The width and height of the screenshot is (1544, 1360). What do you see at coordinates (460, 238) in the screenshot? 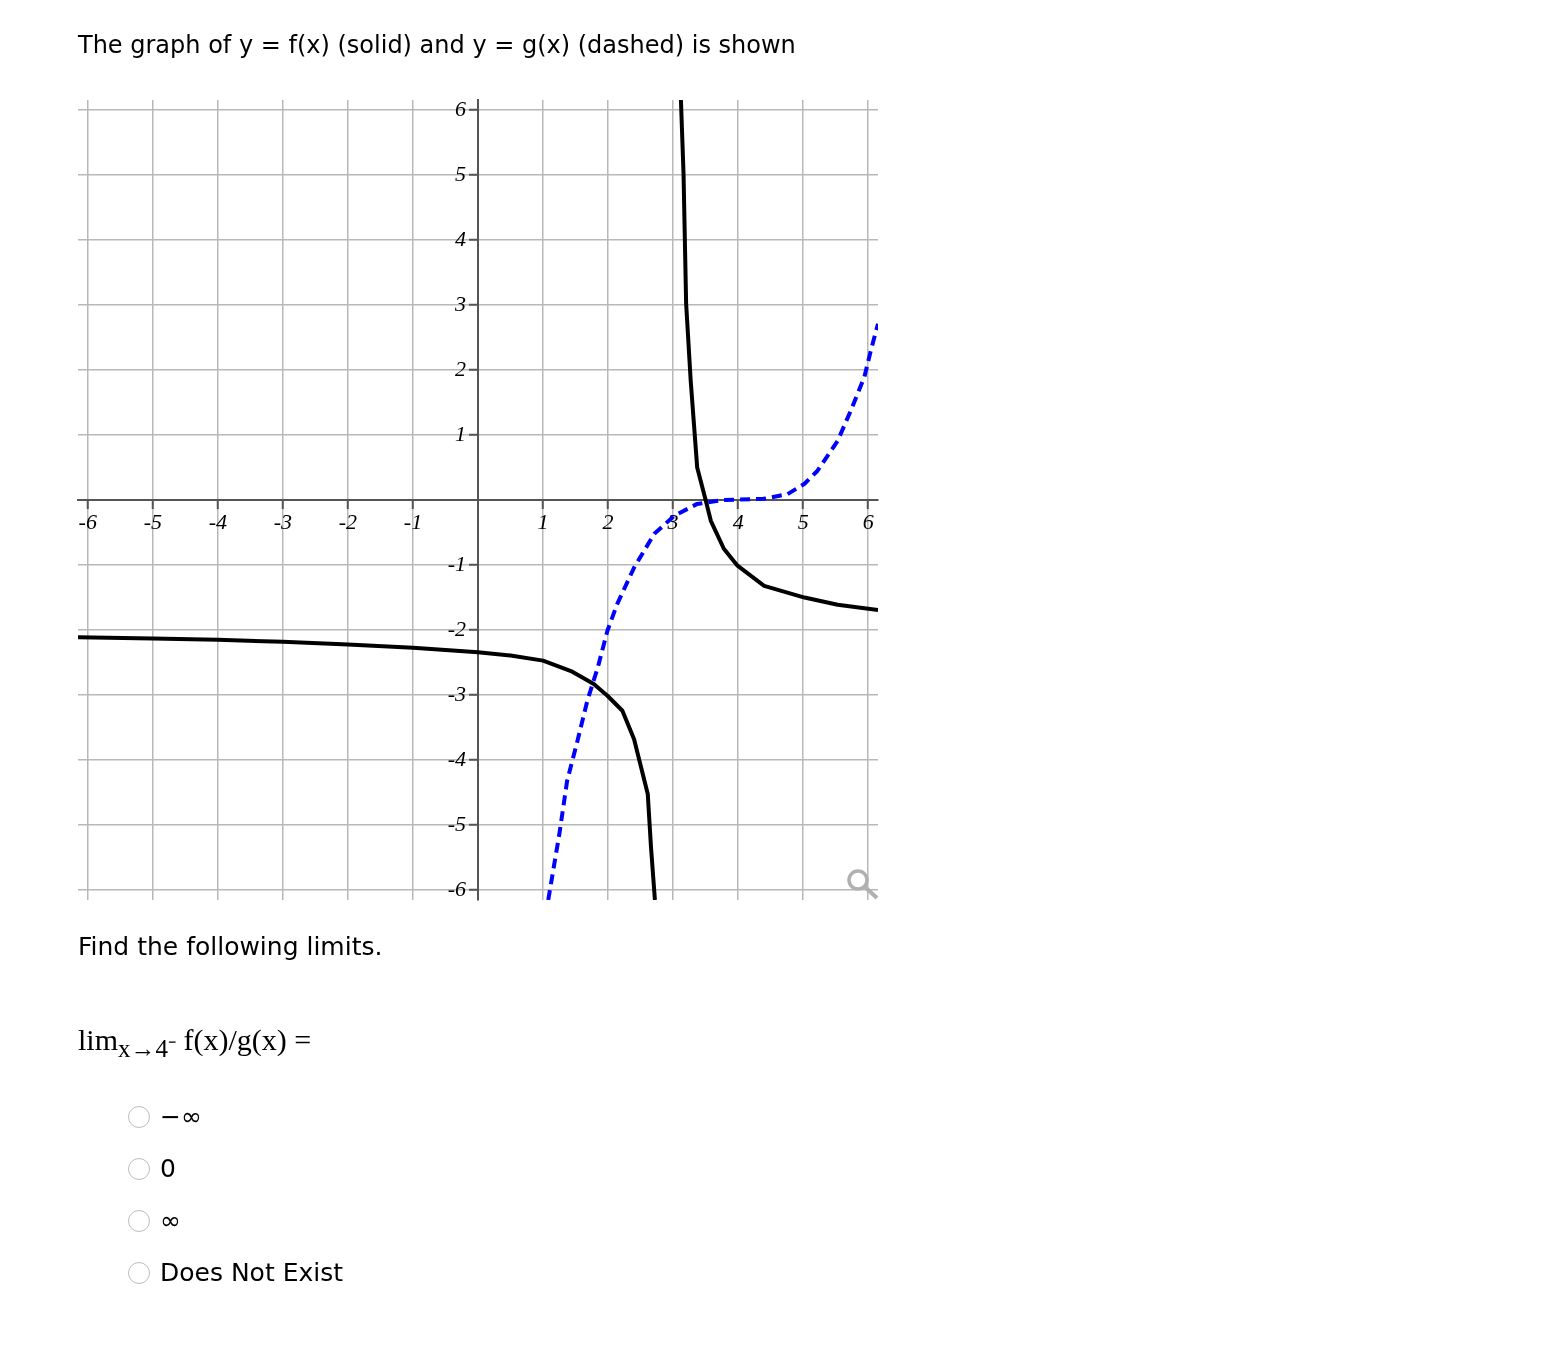
I see `y-tick-label: 4` at bounding box center [460, 238].